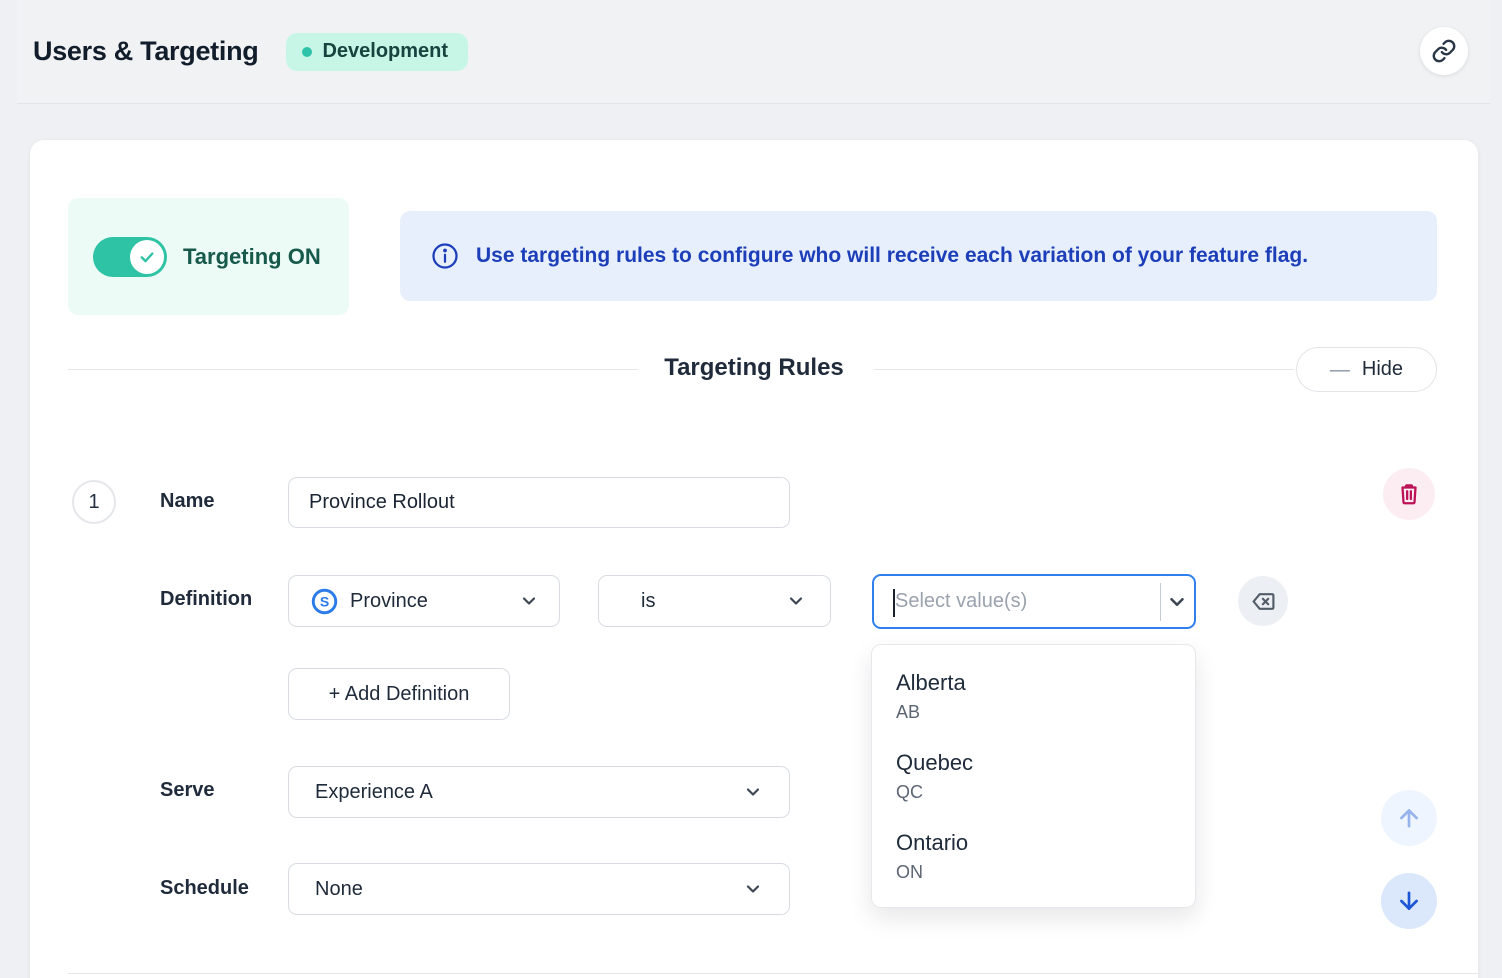  I want to click on serve-select: Experience A, so click(539, 792).